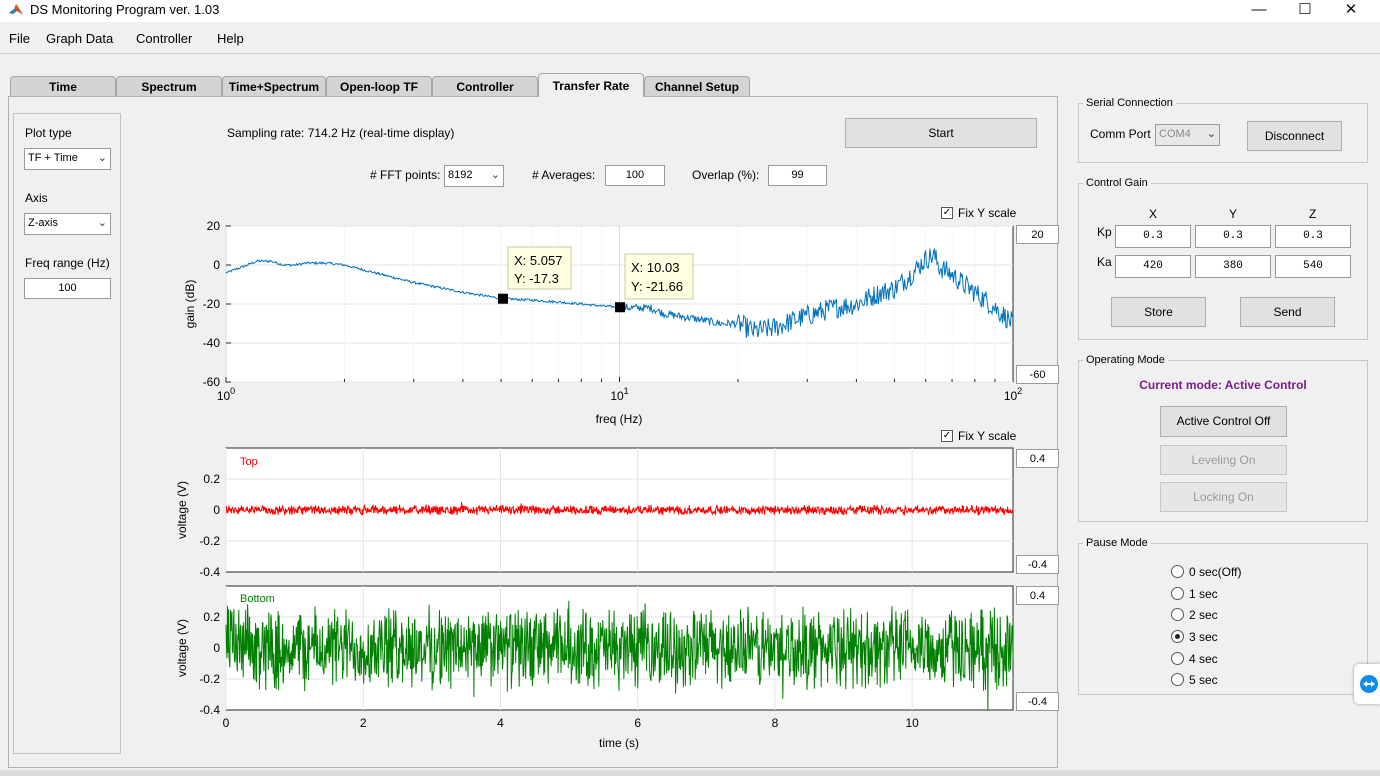 This screenshot has height=776, width=1380. I want to click on tf-fix-y-checkbox: ✓, so click(947, 213).